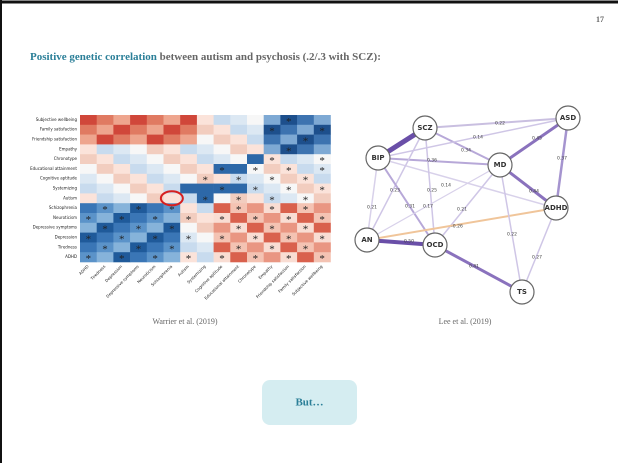  What do you see at coordinates (409, 242) in the screenshot?
I see `edge-label: 0.50` at bounding box center [409, 242].